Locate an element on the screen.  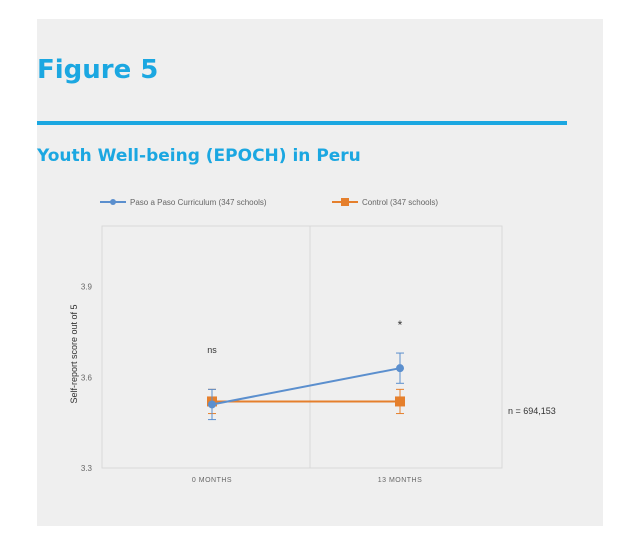
figure-title: Figure 5 is located at coordinates (98, 70).